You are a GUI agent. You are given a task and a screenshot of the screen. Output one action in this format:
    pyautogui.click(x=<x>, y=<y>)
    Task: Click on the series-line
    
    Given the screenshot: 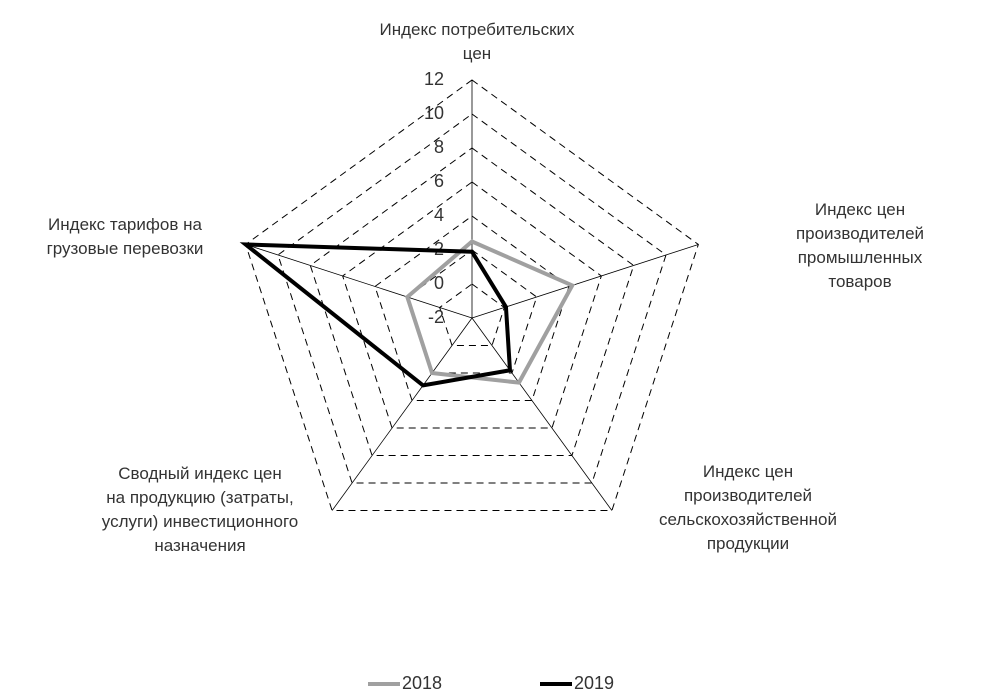 What is the action you would take?
    pyautogui.click(x=376, y=315)
    